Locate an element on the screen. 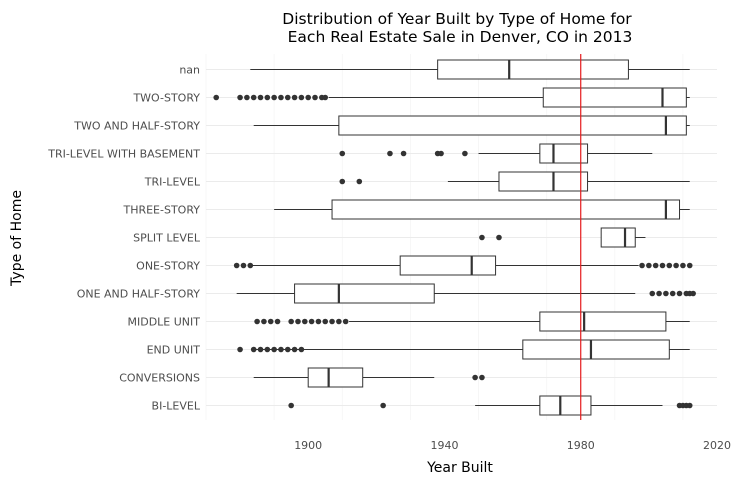 Image resolution: width=741 pixels, height=486 pixels. x-axis-title: Year Built is located at coordinates (459, 468).